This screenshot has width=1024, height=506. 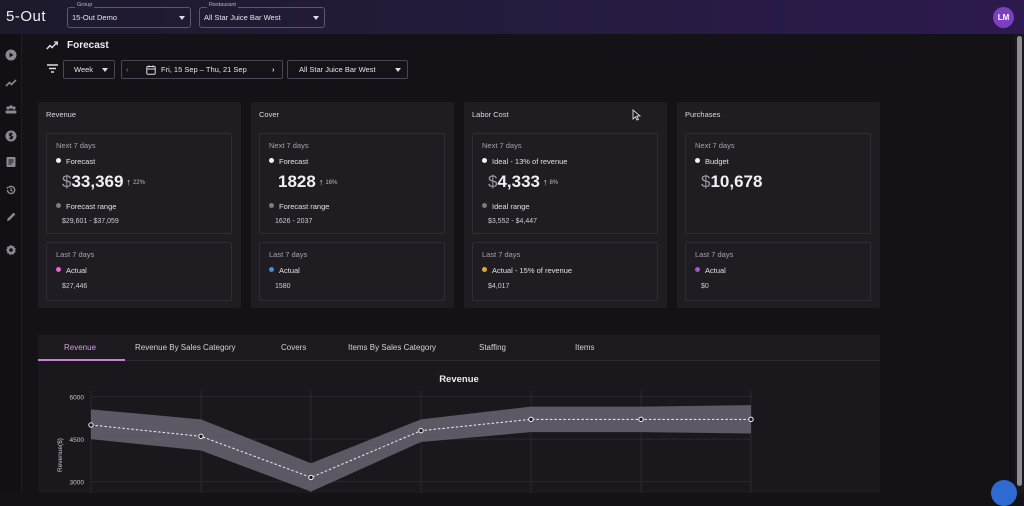 I want to click on actual-value: 1580, so click(x=283, y=286).